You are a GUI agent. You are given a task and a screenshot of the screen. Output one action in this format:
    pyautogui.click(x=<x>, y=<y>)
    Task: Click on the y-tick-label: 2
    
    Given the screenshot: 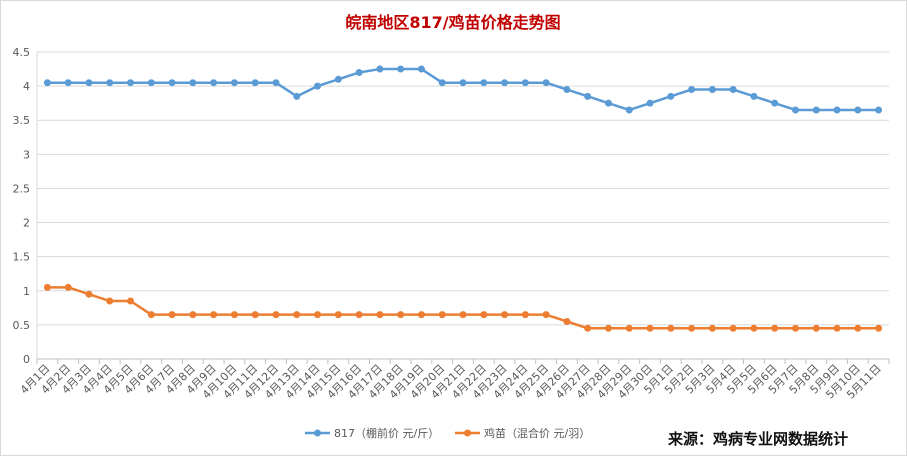 What is the action you would take?
    pyautogui.click(x=26, y=223)
    